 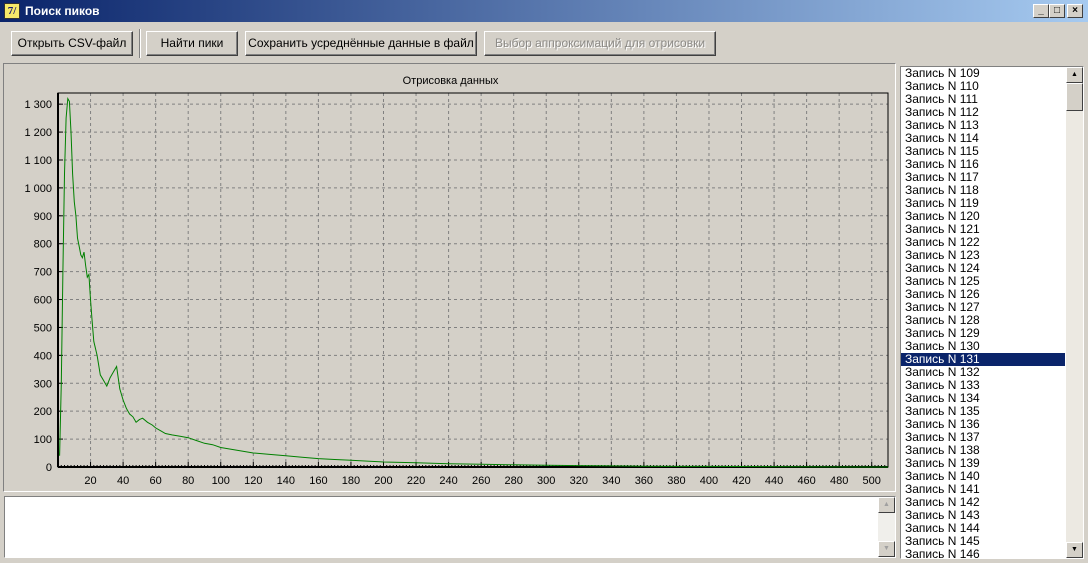 What do you see at coordinates (942, 177) in the screenshot?
I see `record-list-item: Запись N 117` at bounding box center [942, 177].